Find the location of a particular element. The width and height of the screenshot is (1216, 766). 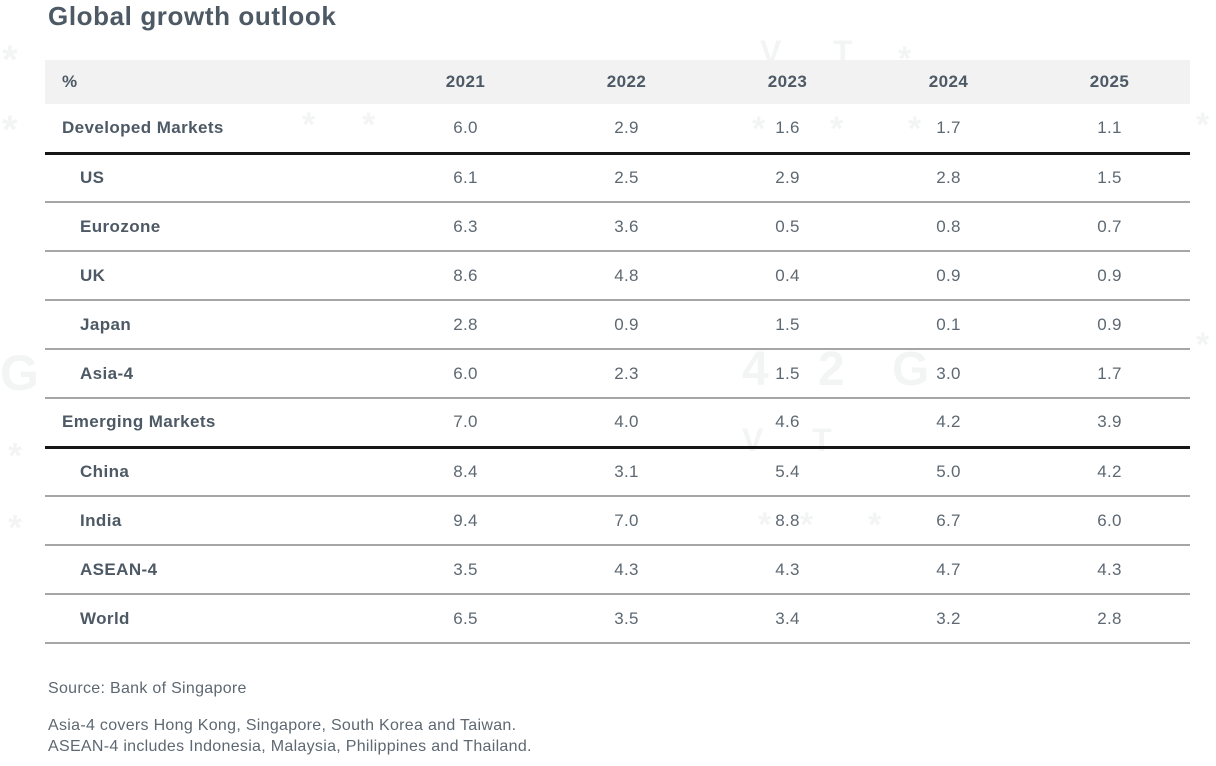

watermark-glyph: G is located at coordinates (20, 373).